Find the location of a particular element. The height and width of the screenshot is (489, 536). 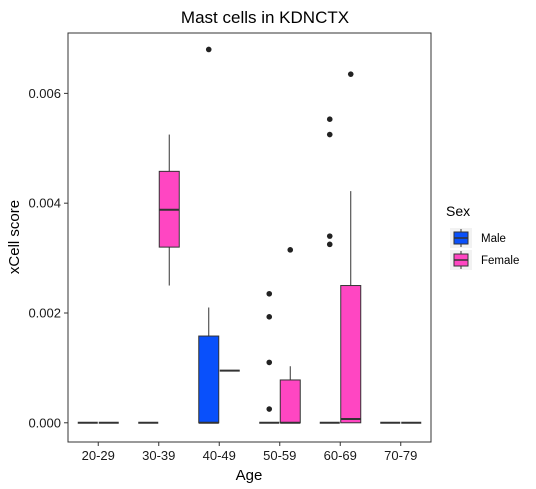

x-tick-label: 20-29 is located at coordinates (98, 455).